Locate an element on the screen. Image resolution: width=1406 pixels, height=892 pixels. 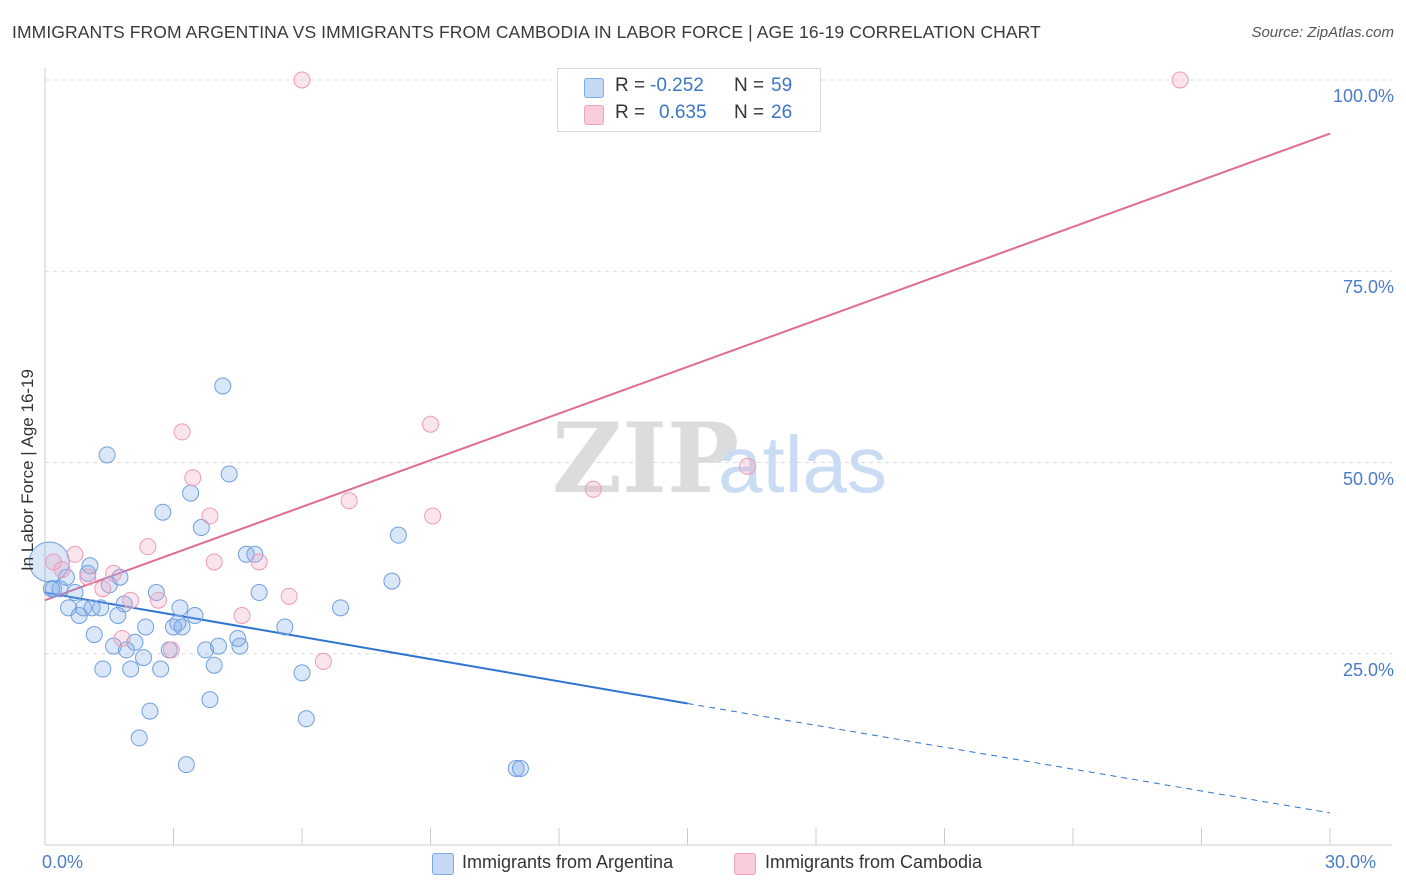
legend-row-cambodia: R = 0.635 N = 26 is located at coordinates (689, 115).